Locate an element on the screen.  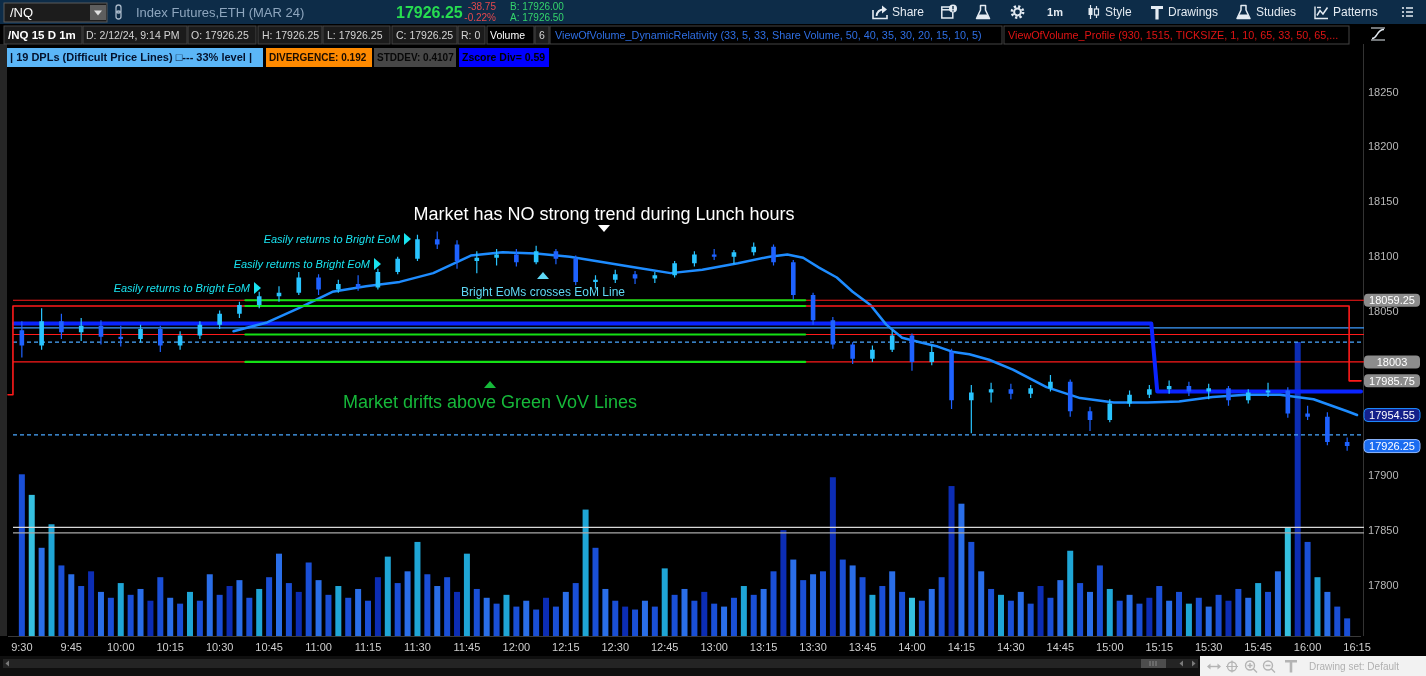
text: -38.75 is located at coordinates (482, 6).